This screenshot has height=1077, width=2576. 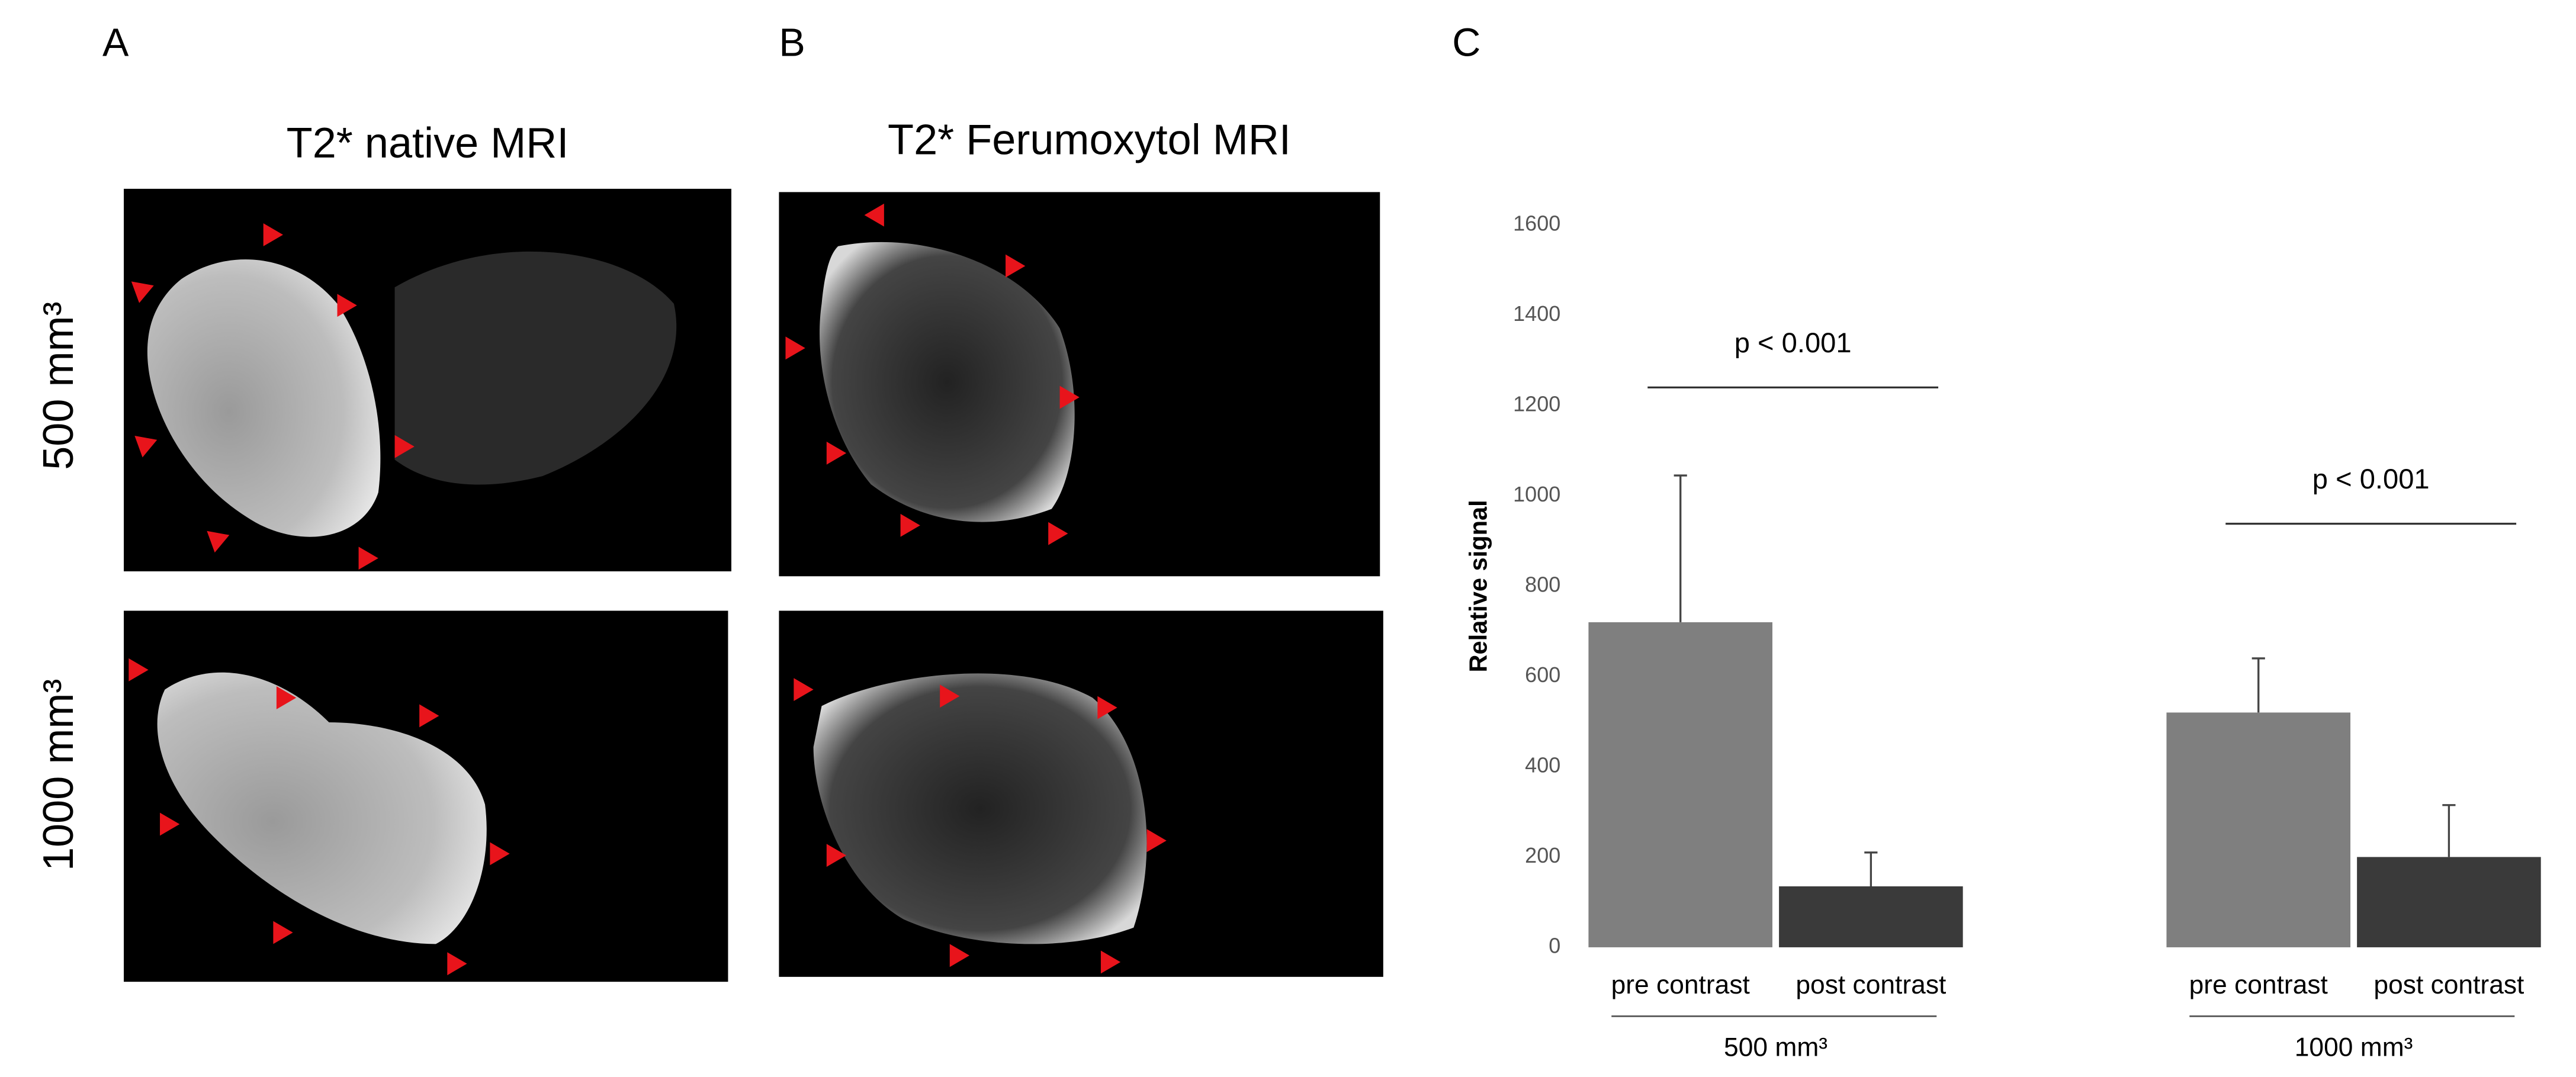 What do you see at coordinates (1542, 675) in the screenshot?
I see `y-tick-label: 600` at bounding box center [1542, 675].